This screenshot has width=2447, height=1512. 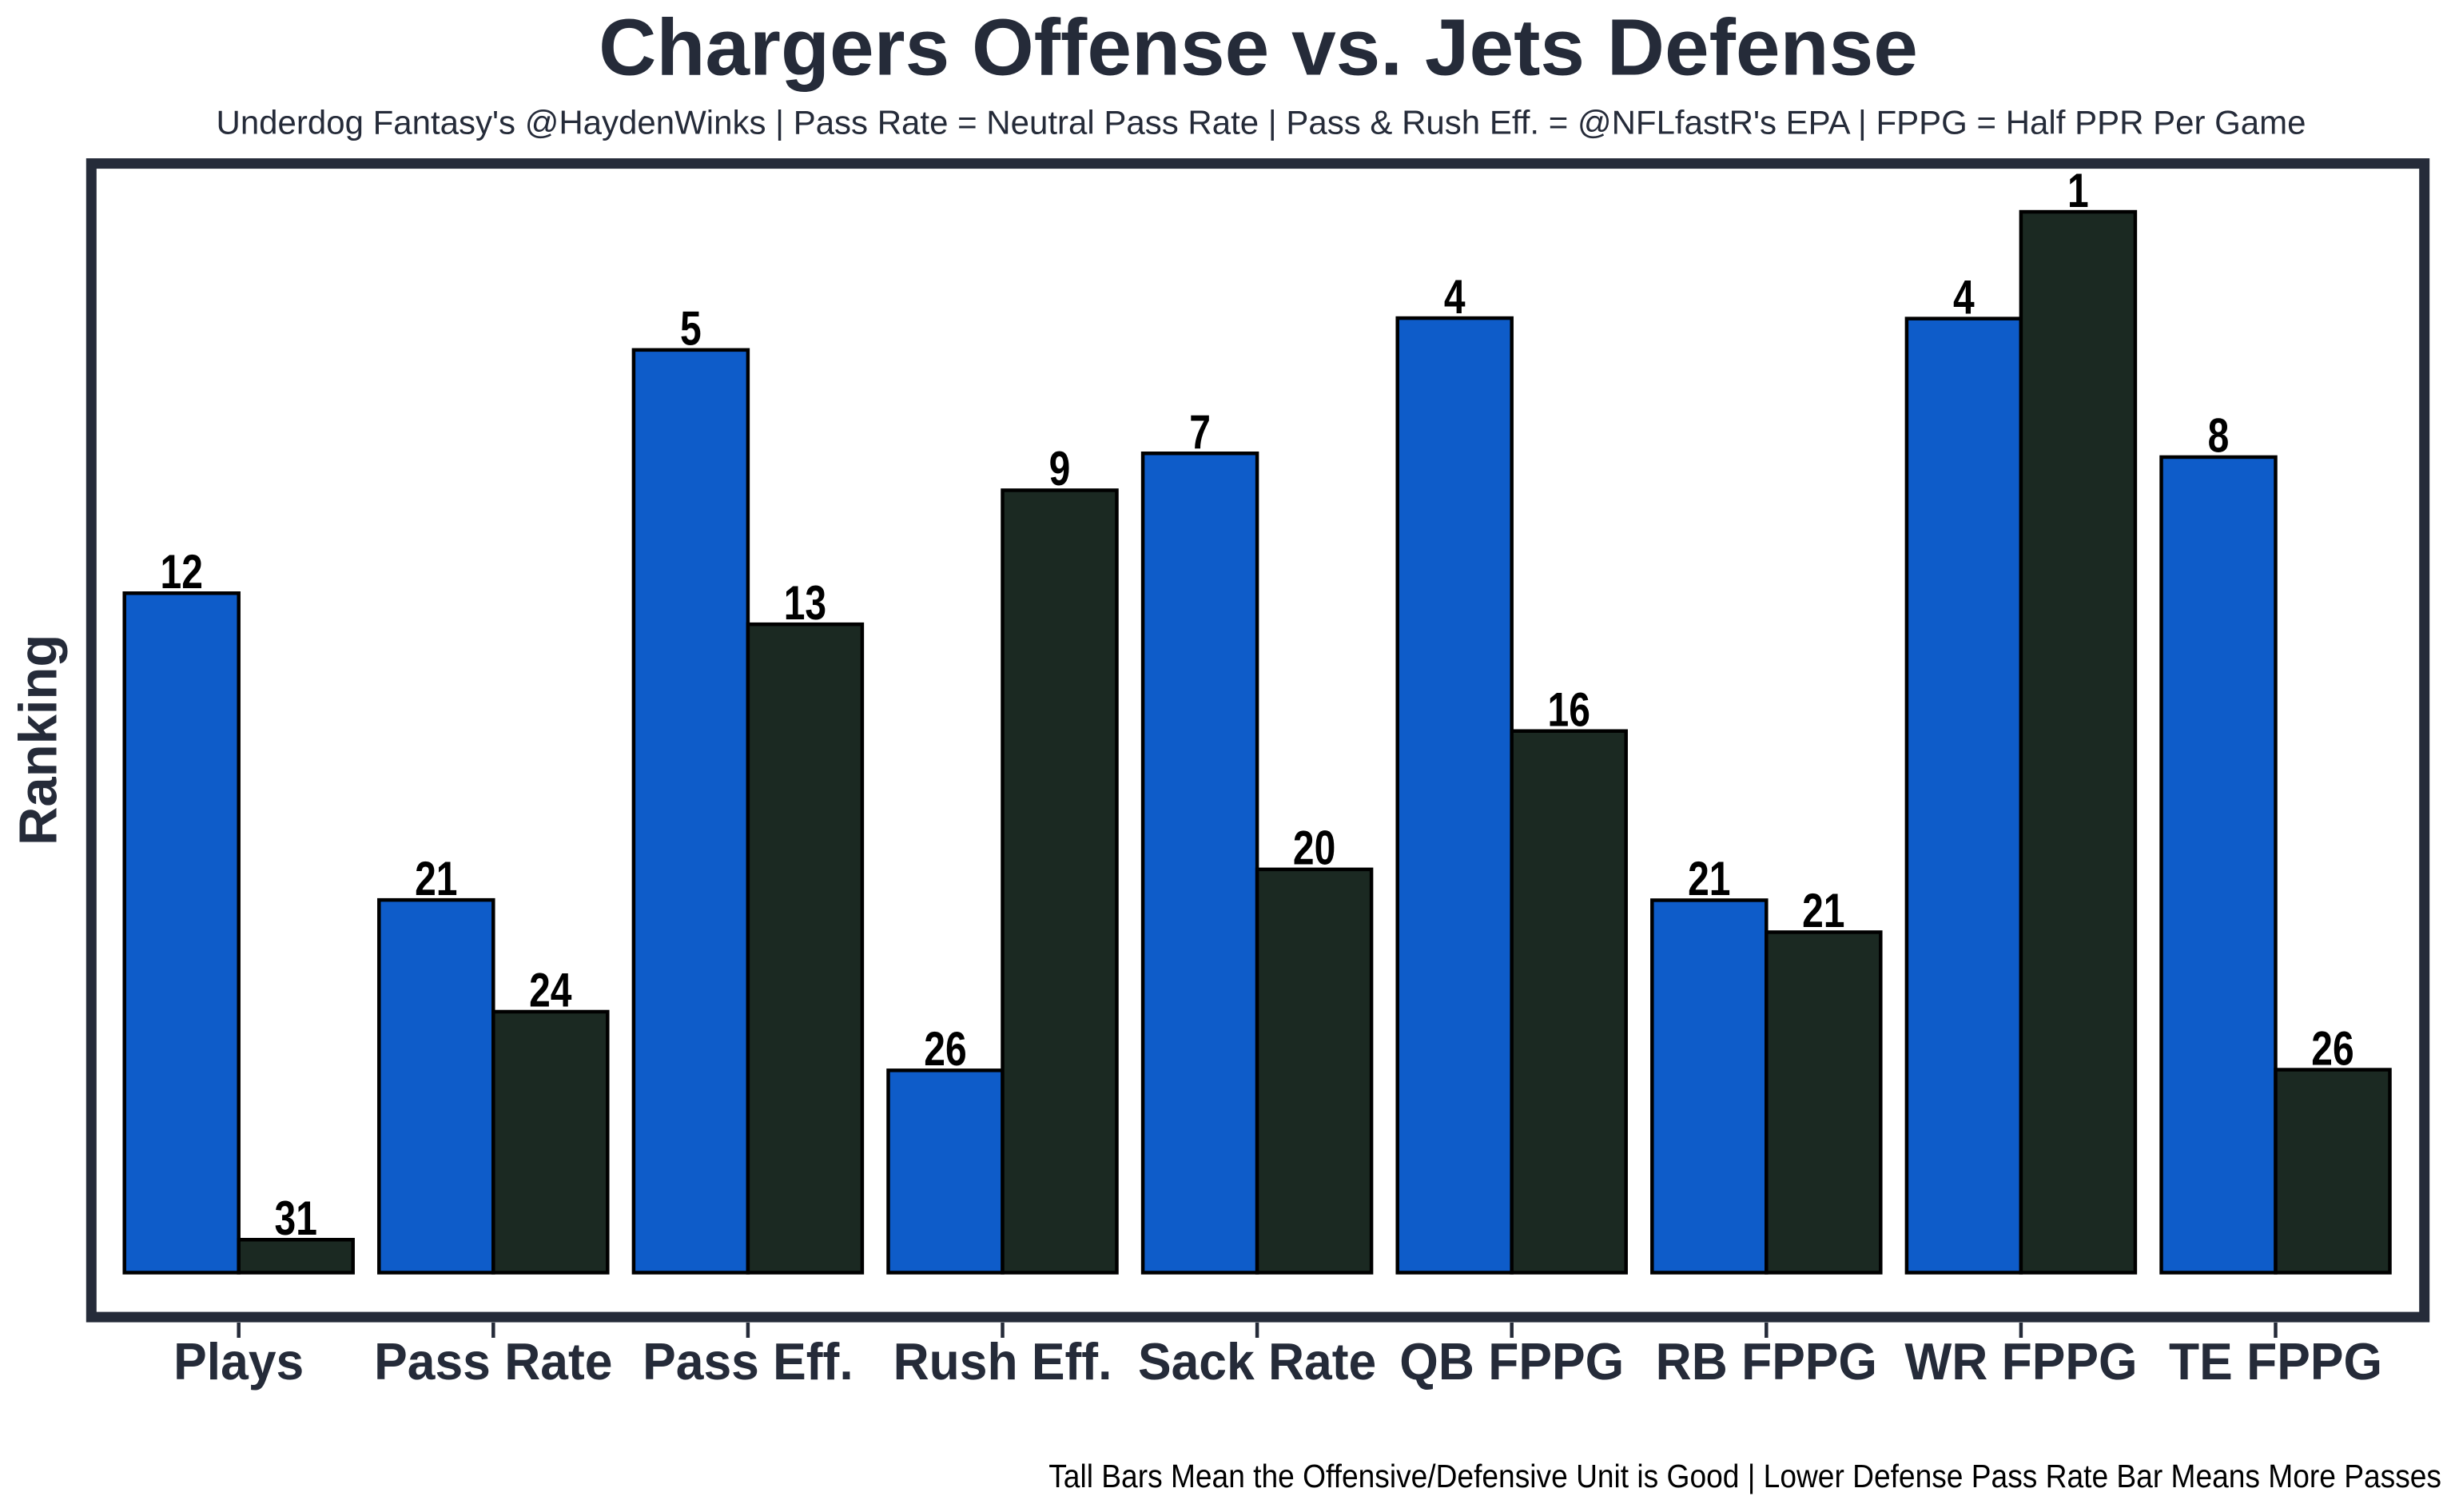 I want to click on svg-text: Rush Eff., so click(x=1003, y=1361).